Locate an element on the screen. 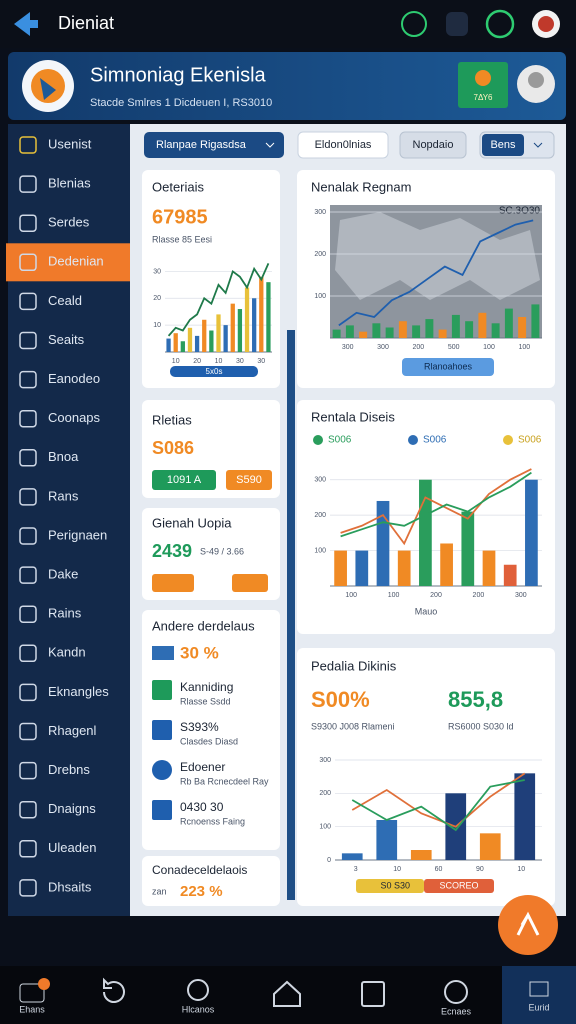 Image resolution: width=576 pixels, height=1024 pixels. card-title: Oeteriais is located at coordinates (178, 186).